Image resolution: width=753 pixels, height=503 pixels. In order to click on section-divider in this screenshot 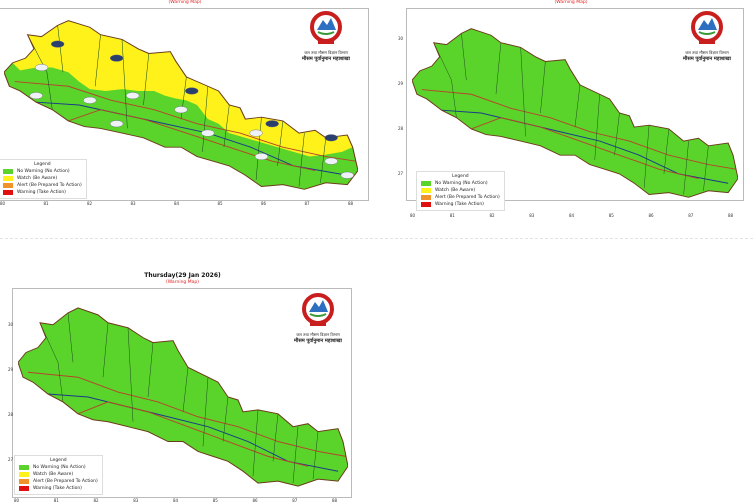, I will do `click(376, 238)`.